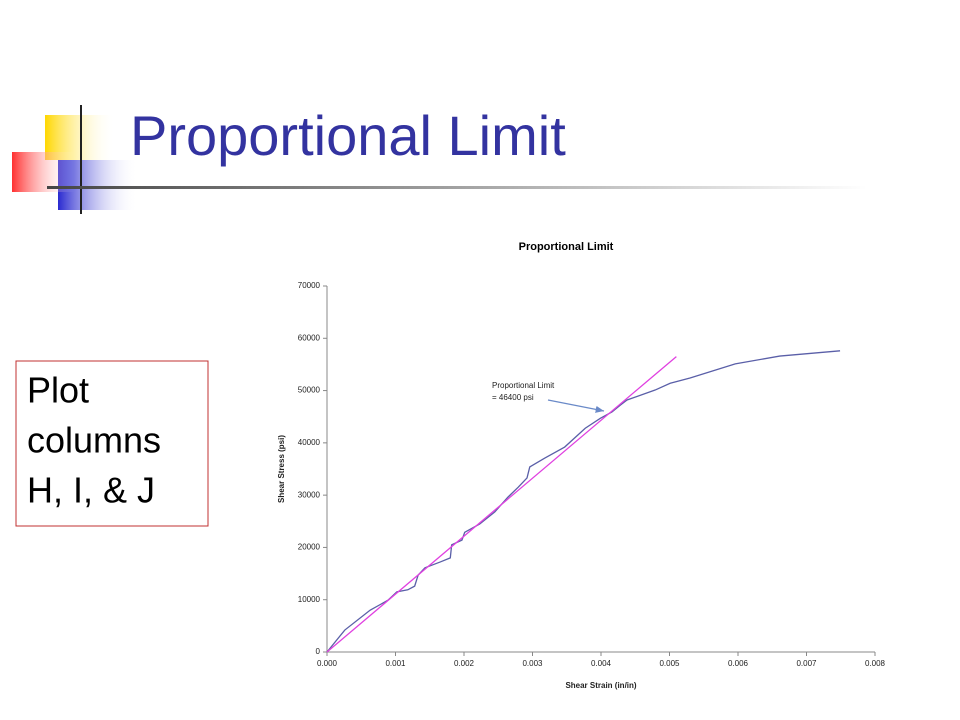 This screenshot has height=720, width=960. Describe the element at coordinates (309, 337) in the screenshot. I see `y-tick-label: 60000` at that location.